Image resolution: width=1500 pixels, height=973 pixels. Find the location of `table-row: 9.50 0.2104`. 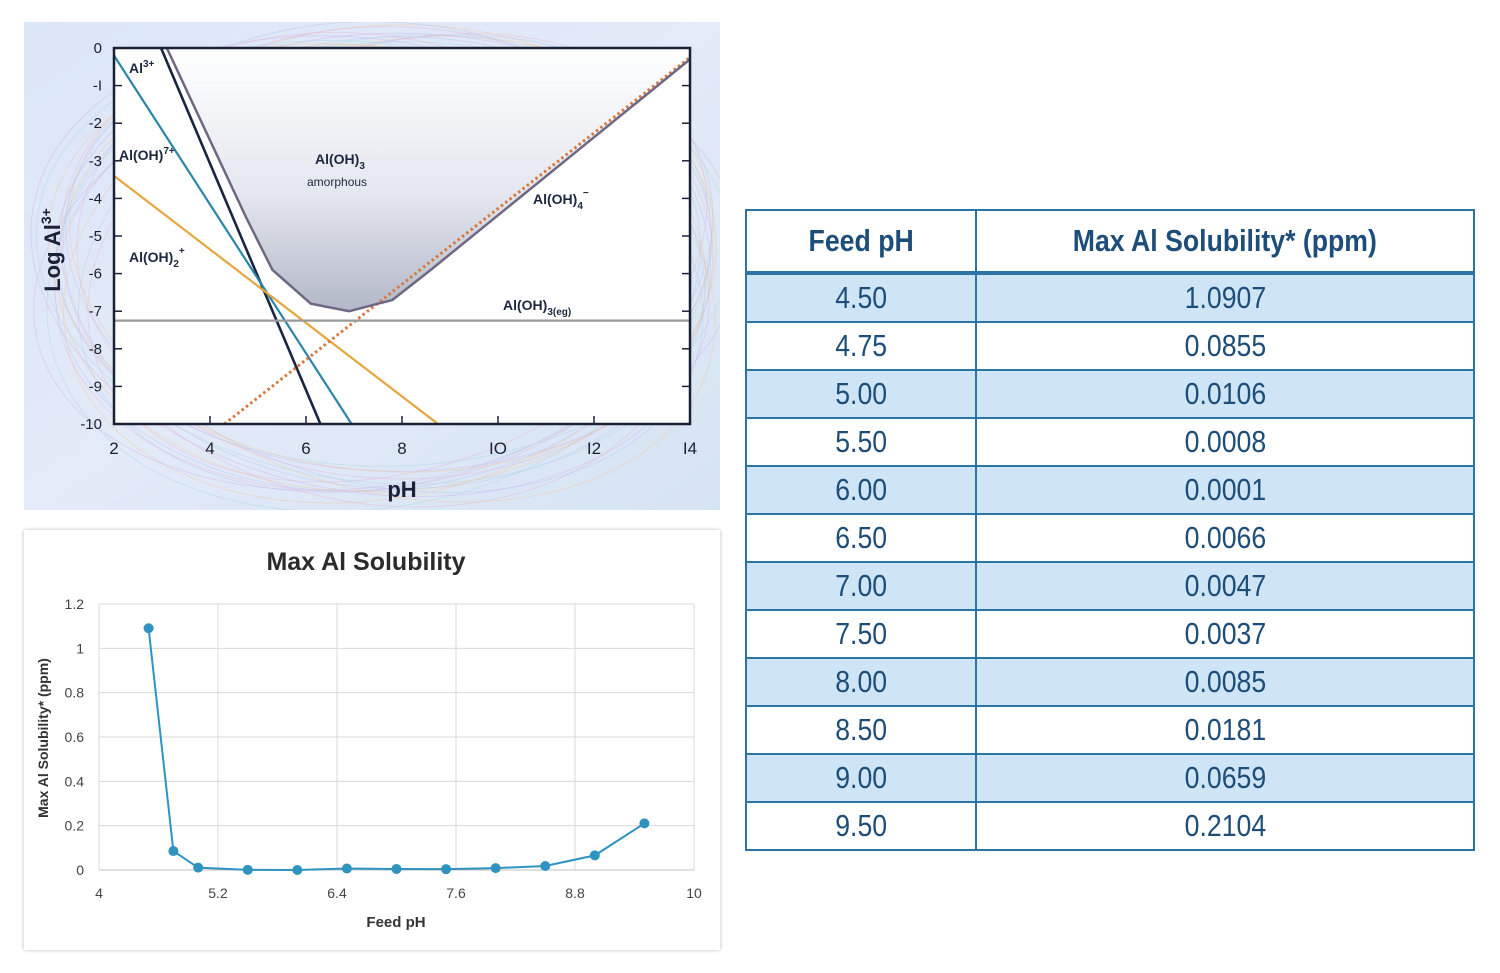

table-row: 9.50 0.2104 is located at coordinates (1110, 826).